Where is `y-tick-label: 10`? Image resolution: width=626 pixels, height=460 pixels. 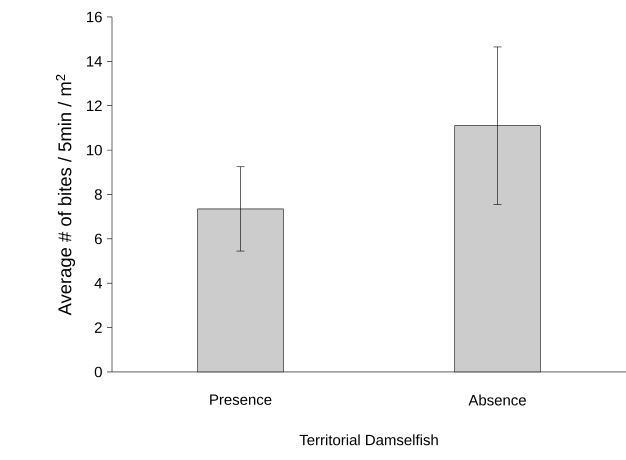
y-tick-label: 10 is located at coordinates (94, 150).